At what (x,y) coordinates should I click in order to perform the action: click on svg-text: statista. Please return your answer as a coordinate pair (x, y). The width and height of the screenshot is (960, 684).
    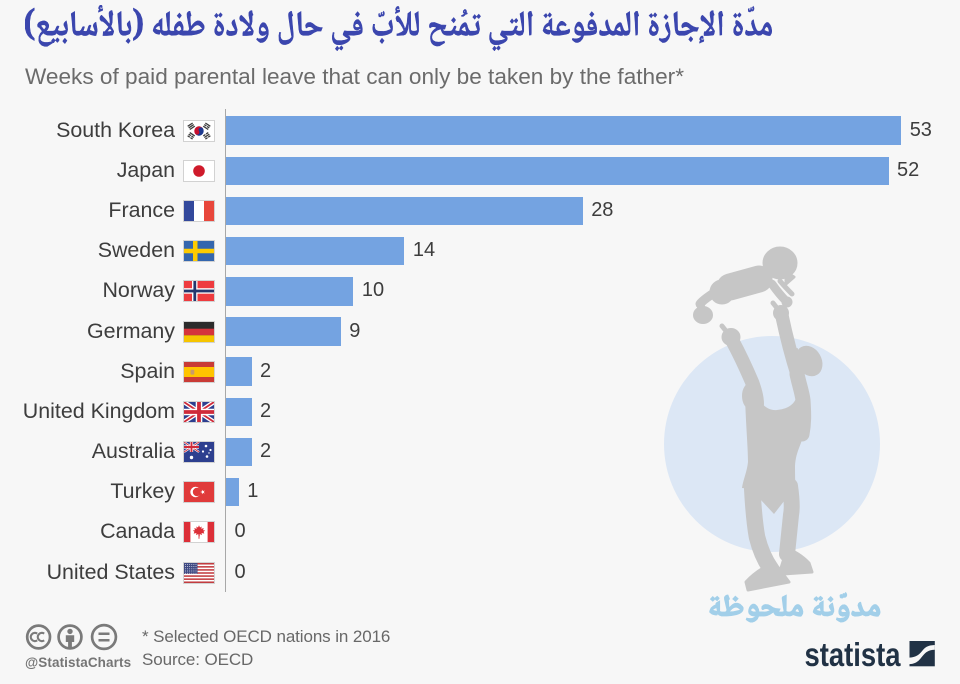
    Looking at the image, I should click on (853, 655).